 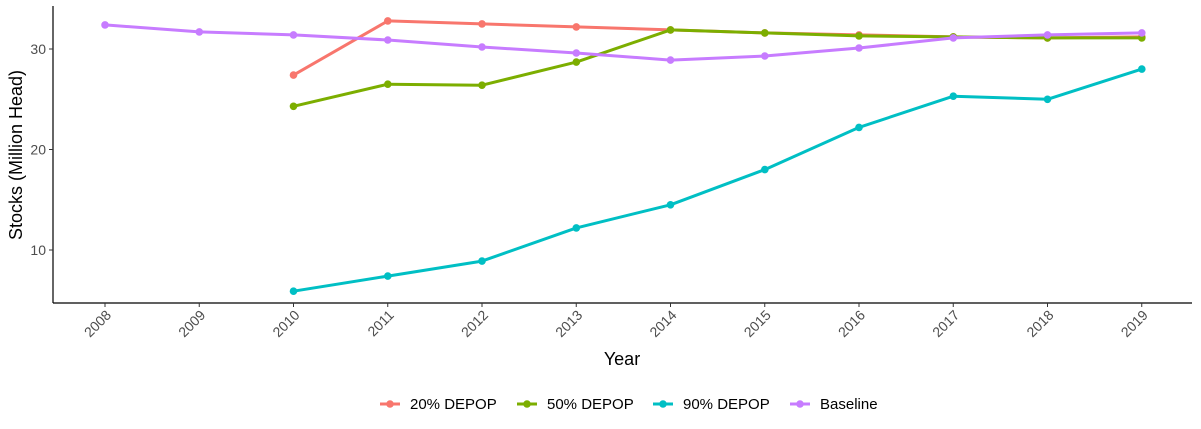 I want to click on legend-item-baseline: Baseline, so click(x=834, y=404).